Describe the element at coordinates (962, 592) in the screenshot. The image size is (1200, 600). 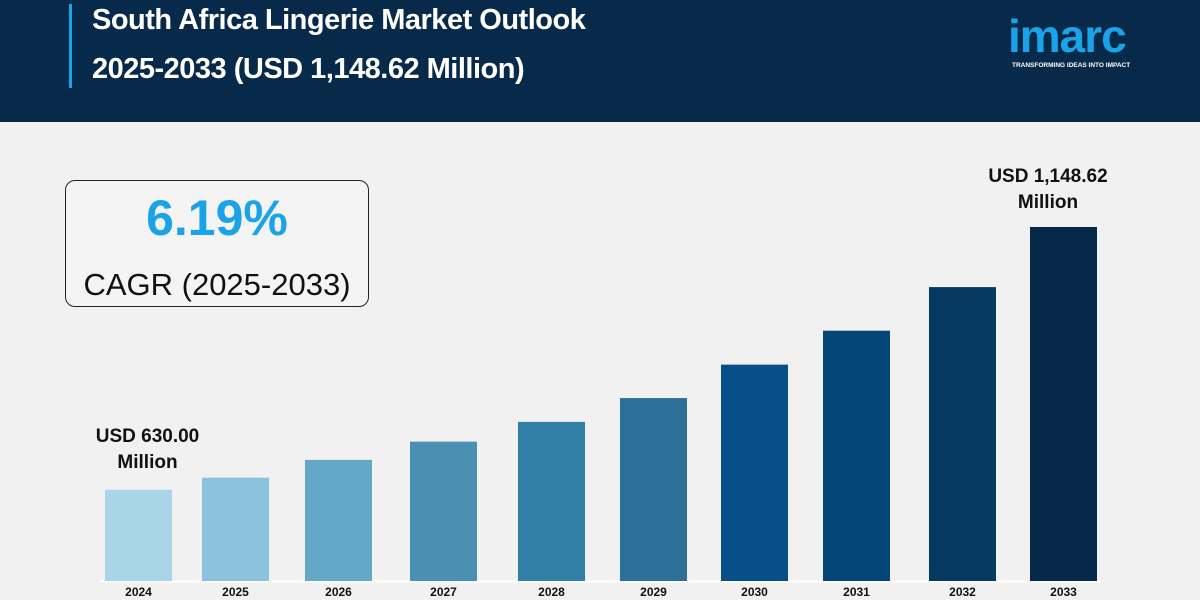
I see `x-tick-label: 2032` at that location.